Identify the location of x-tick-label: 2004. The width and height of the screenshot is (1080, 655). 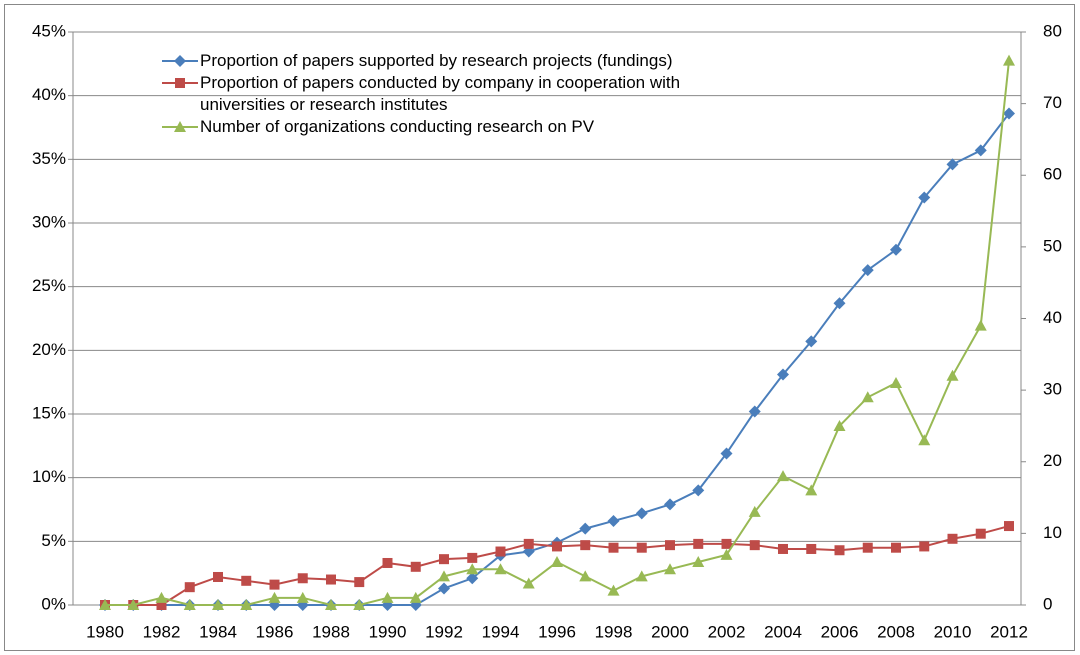
(783, 631).